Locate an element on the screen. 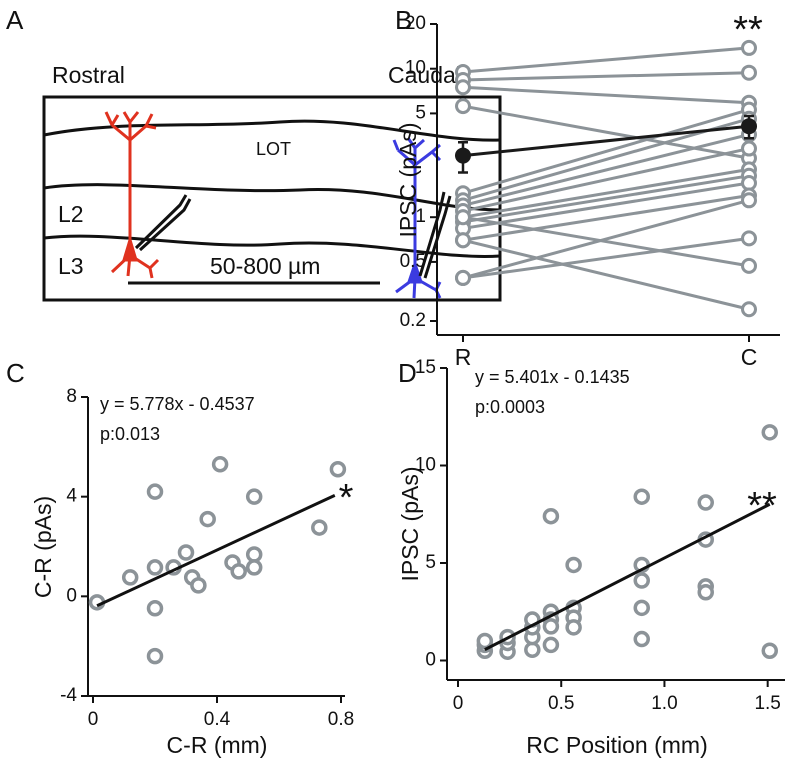  panel-label: C is located at coordinates (15, 373).